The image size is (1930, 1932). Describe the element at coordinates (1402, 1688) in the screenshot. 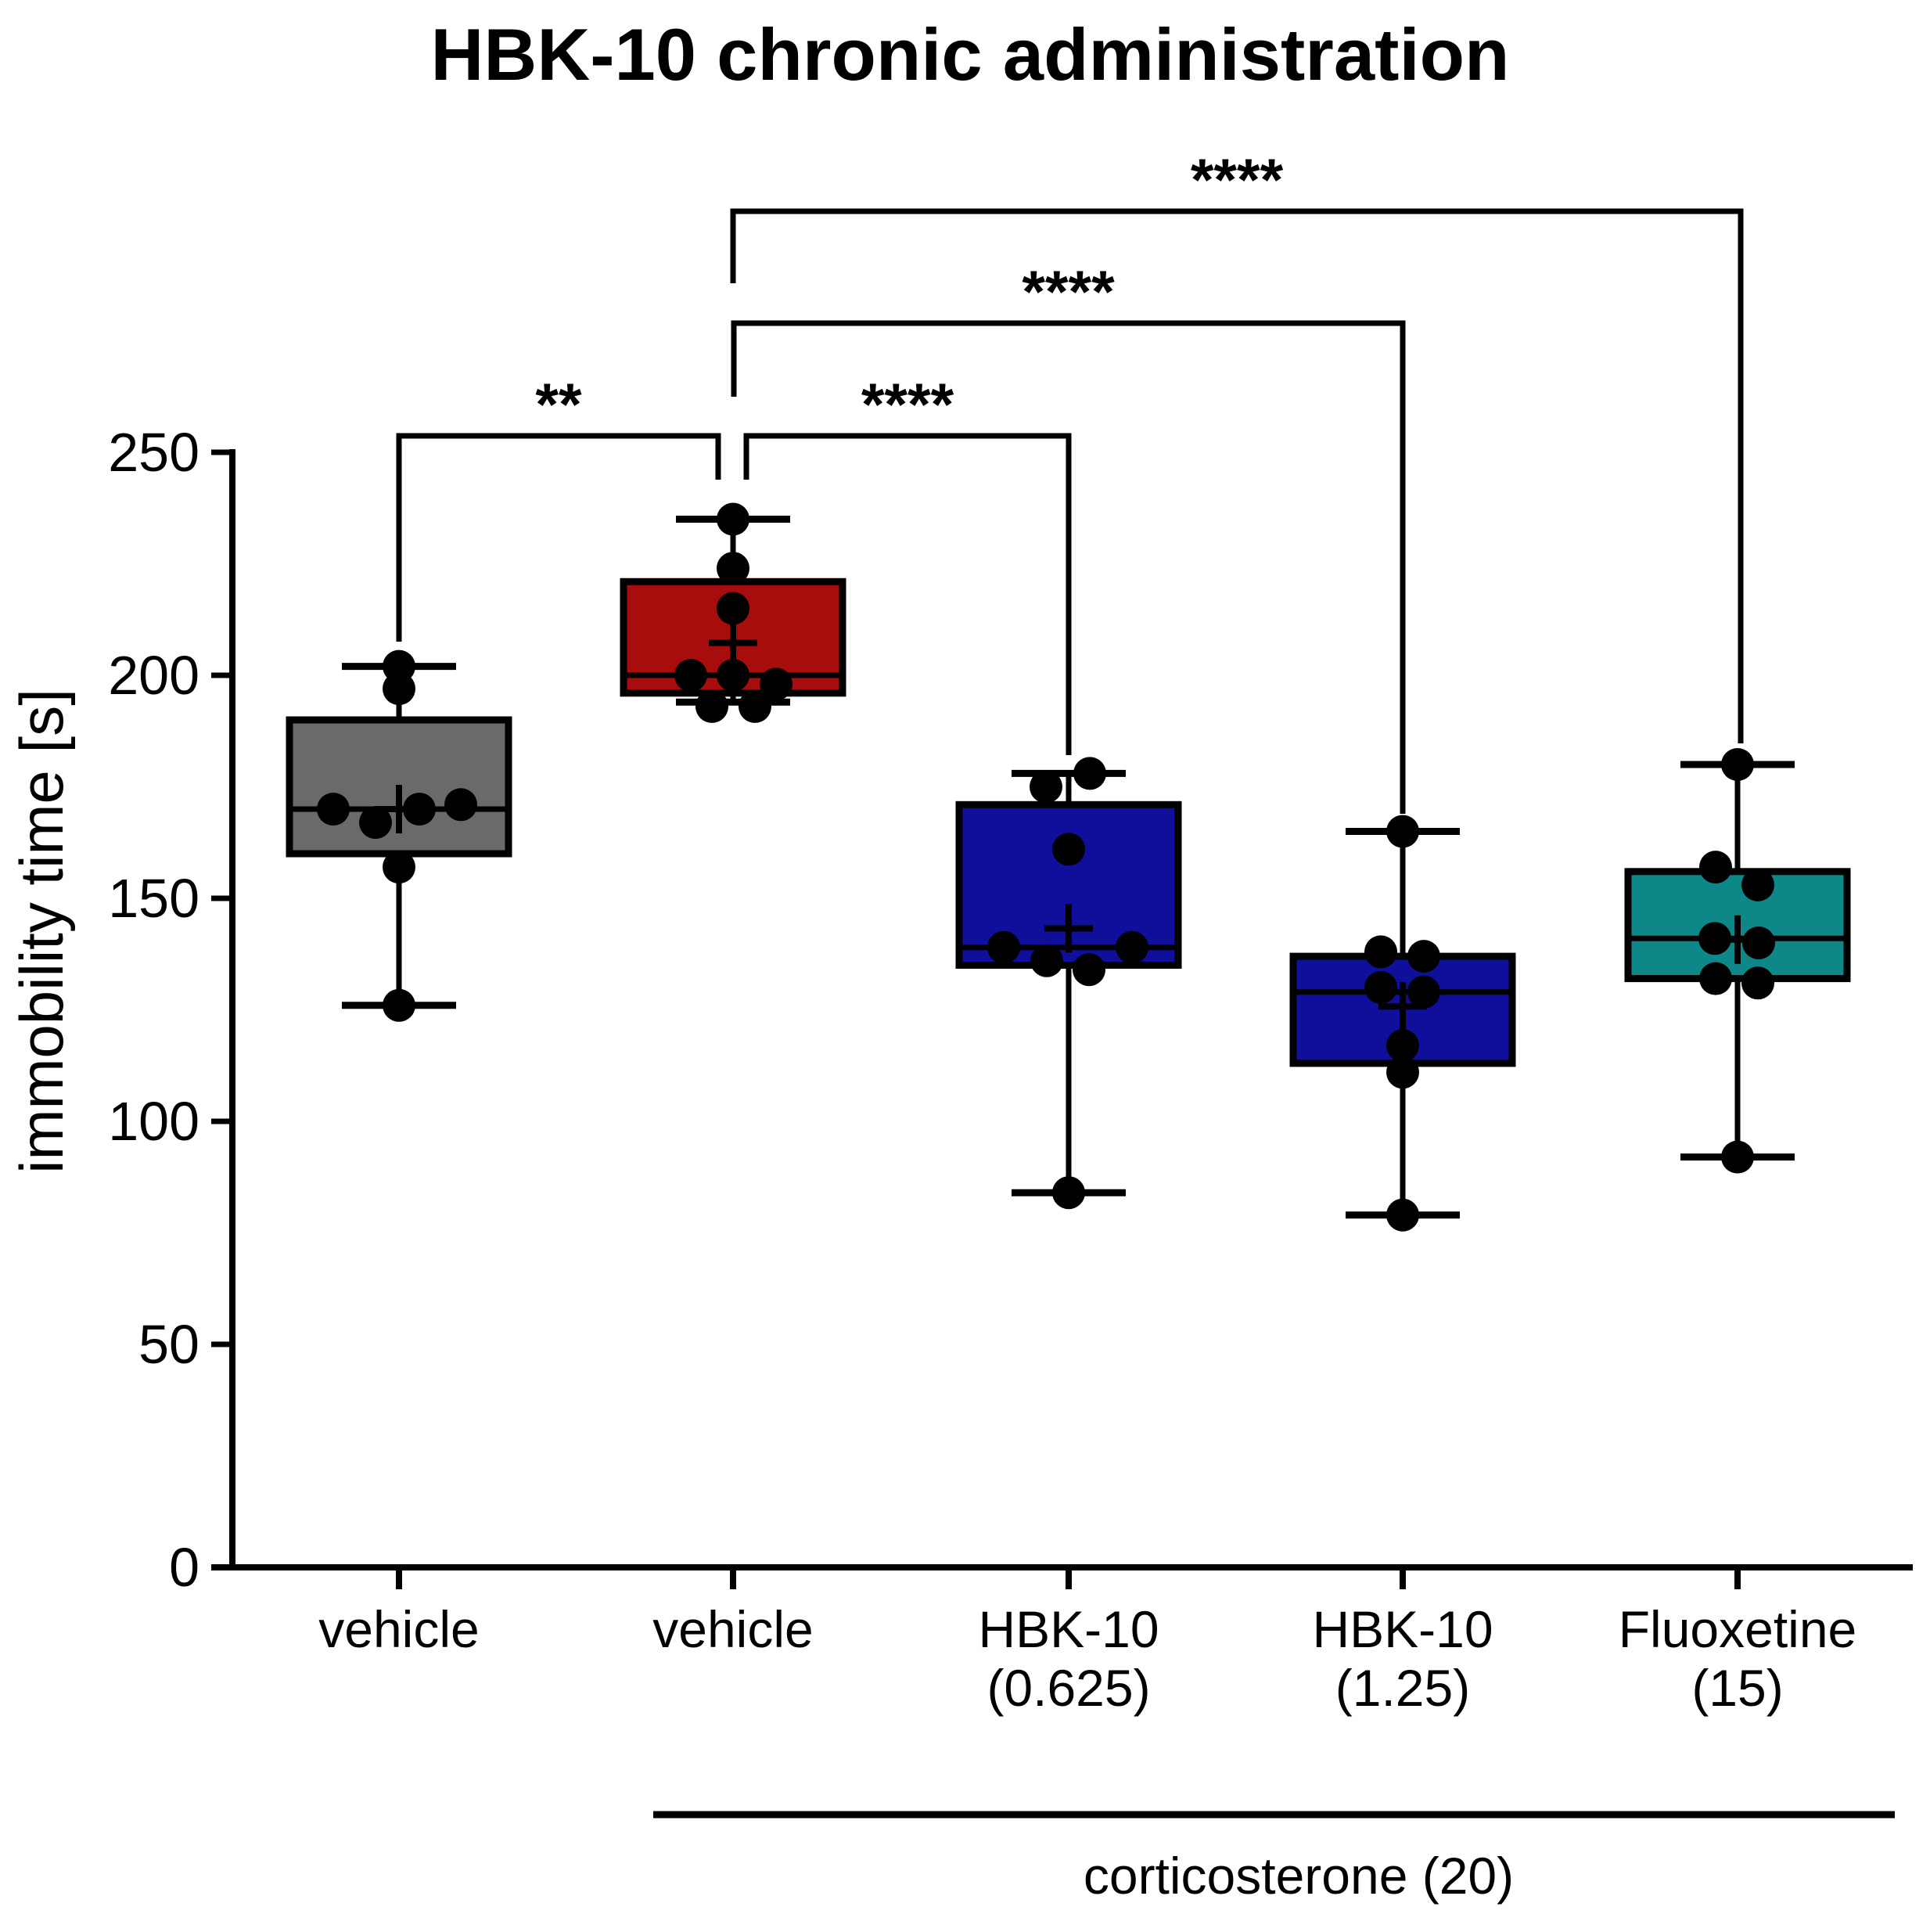

I see `x-axis-group-label: (1.25)` at that location.